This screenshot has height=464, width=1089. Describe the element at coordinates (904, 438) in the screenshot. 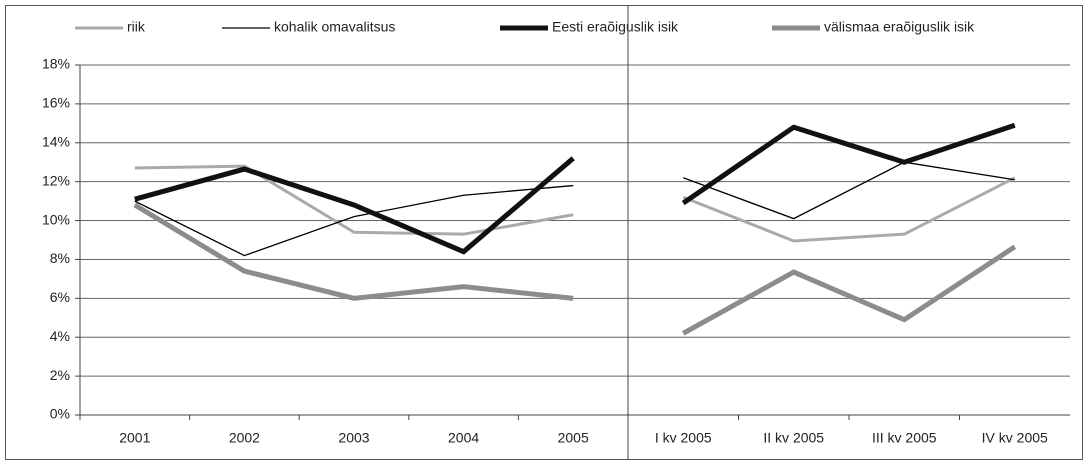

I see `x-tick-label: III kv 2005` at that location.